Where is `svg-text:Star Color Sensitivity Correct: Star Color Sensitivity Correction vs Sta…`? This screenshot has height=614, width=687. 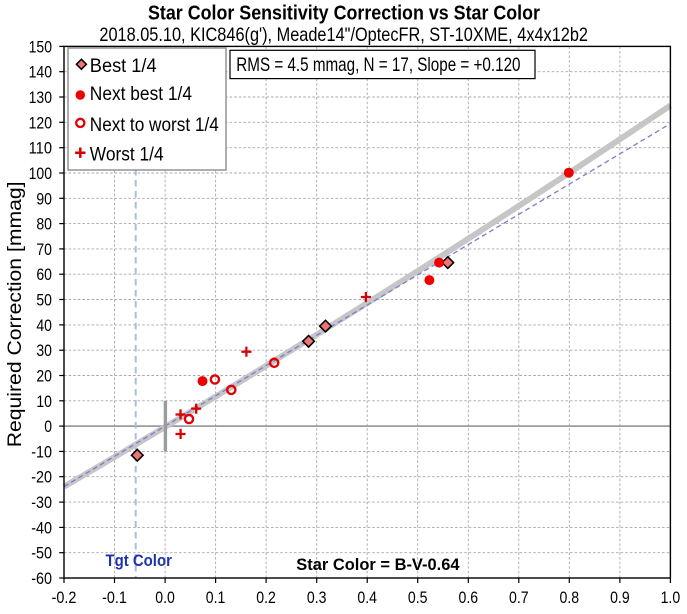 svg-text:Star Color Sensitivity Correct: Star Color Sensitivity Correction vs Sta… is located at coordinates (344, 12).